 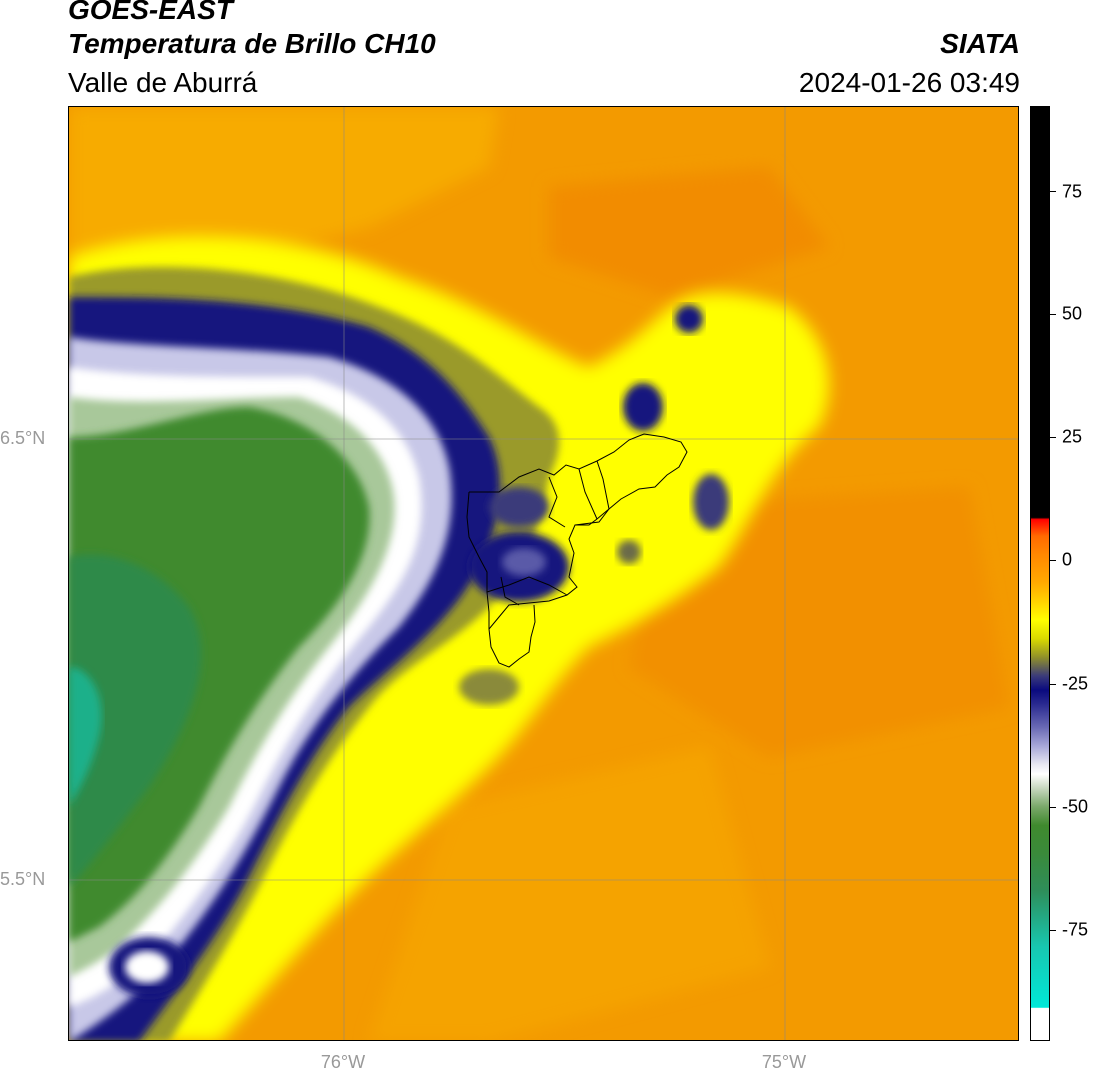 What do you see at coordinates (1040, 573) in the screenshot?
I see `colorbar` at bounding box center [1040, 573].